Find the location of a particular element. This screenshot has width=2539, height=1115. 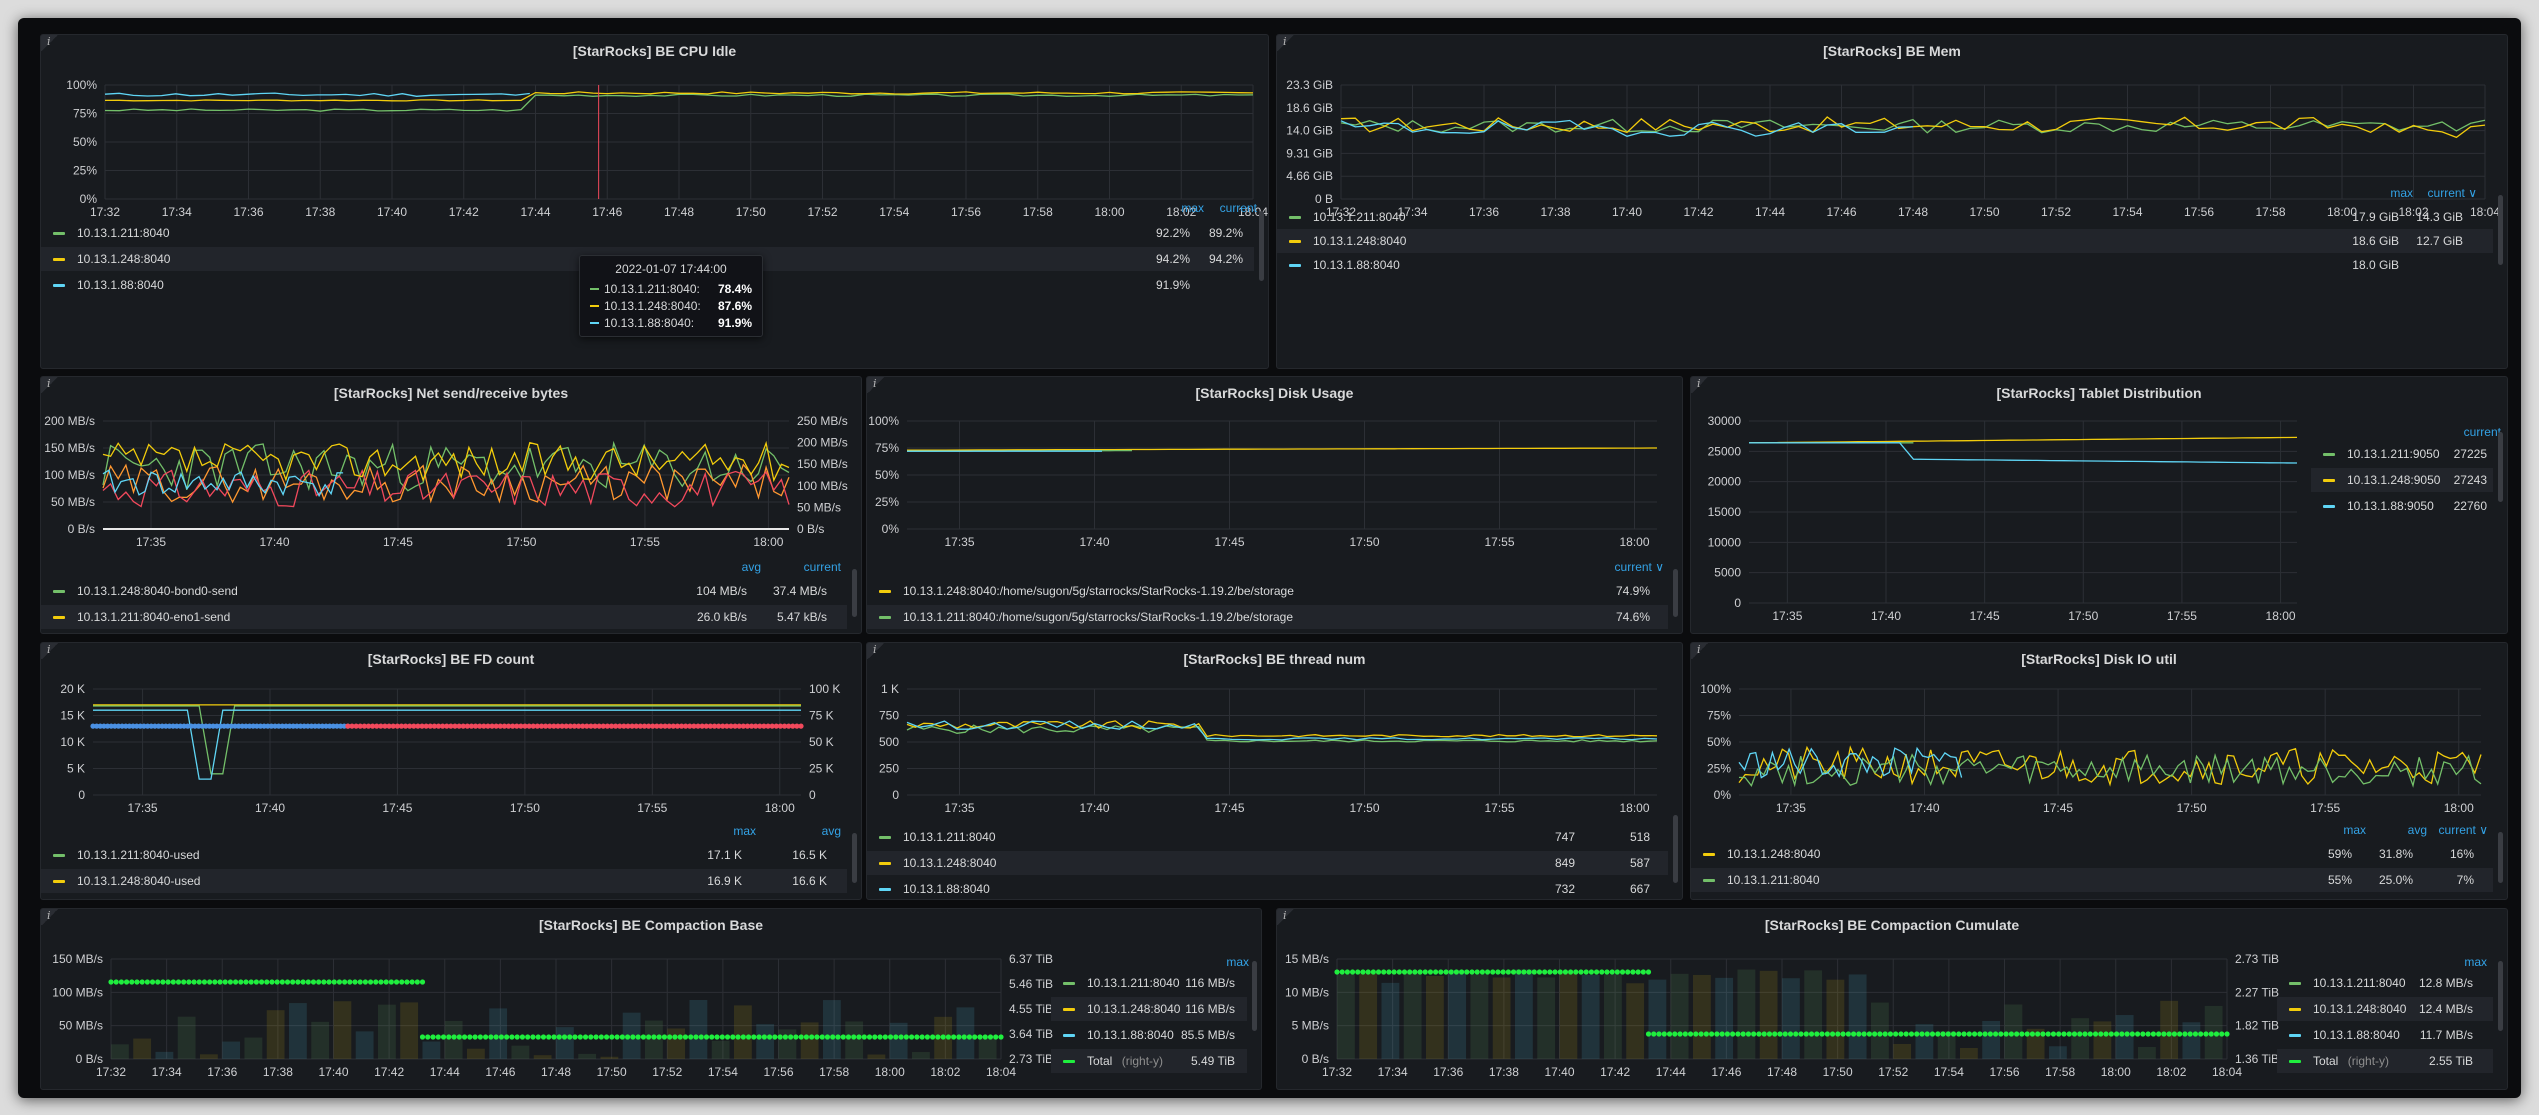

legend-item: Total (right-y) 5.49 TiB is located at coordinates (1149, 1061).